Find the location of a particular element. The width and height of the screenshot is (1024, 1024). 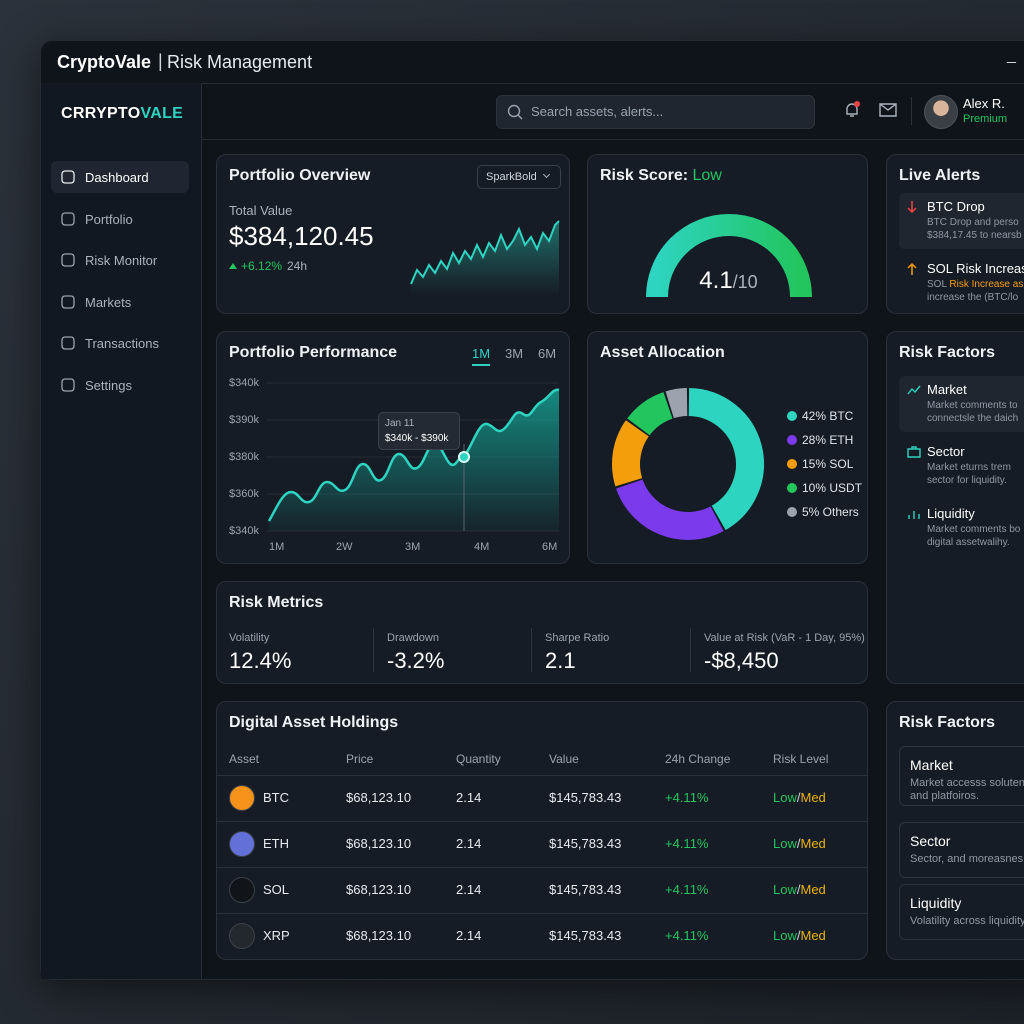

nav-item: Dashboard is located at coordinates (120, 177).